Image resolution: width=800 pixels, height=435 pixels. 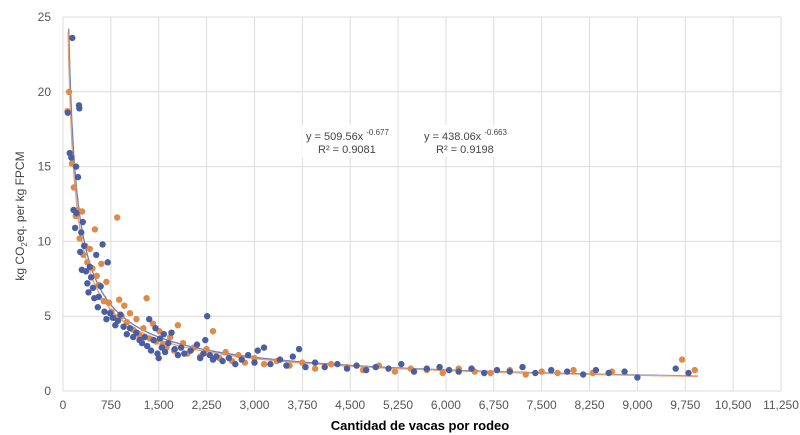 What do you see at coordinates (45, 204) in the screenshot?
I see `y-axis-ticks: 0 5 10 15 20 25` at bounding box center [45, 204].